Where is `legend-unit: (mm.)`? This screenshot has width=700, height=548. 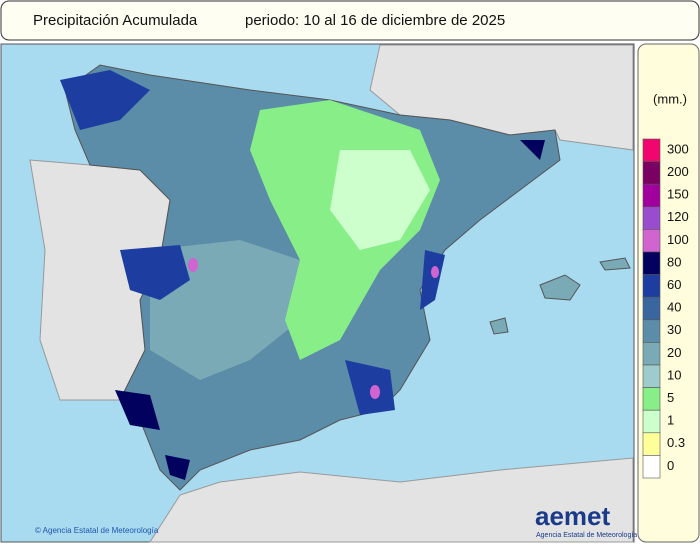
legend-unit: (mm.) is located at coordinates (670, 98).